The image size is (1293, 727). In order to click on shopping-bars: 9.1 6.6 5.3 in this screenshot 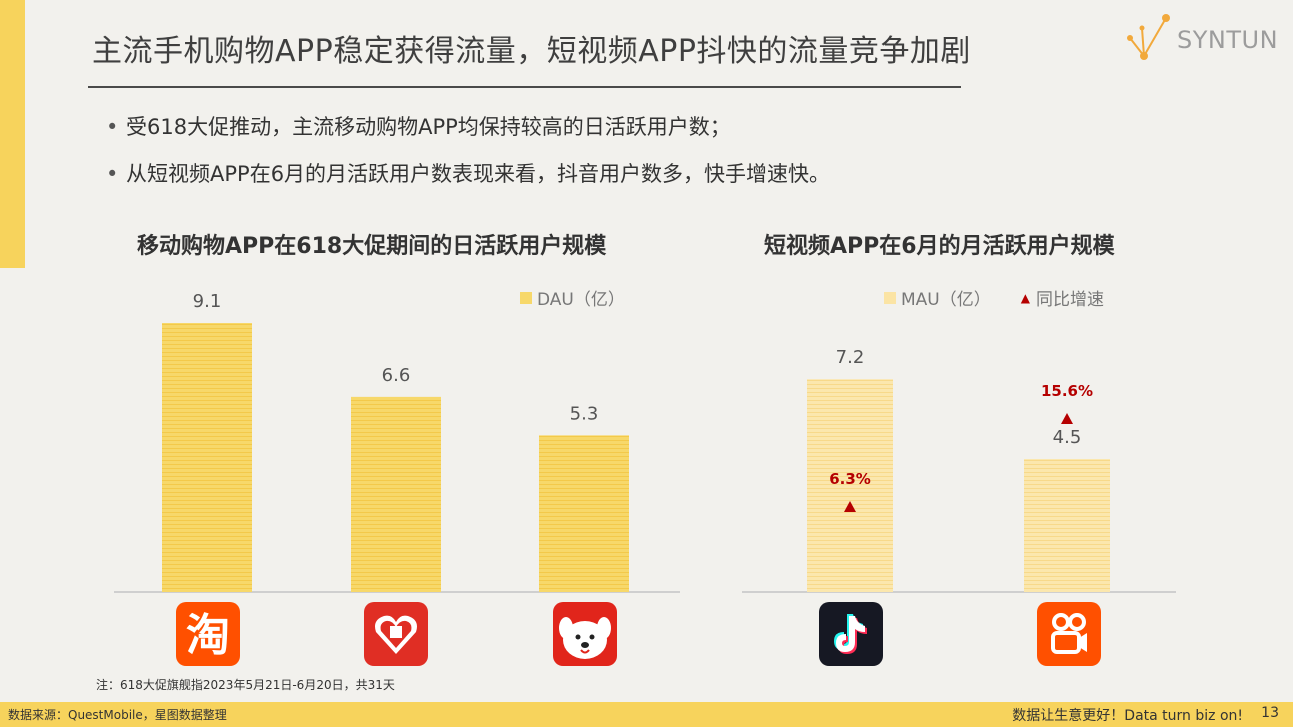, I will do `click(395, 441)`.